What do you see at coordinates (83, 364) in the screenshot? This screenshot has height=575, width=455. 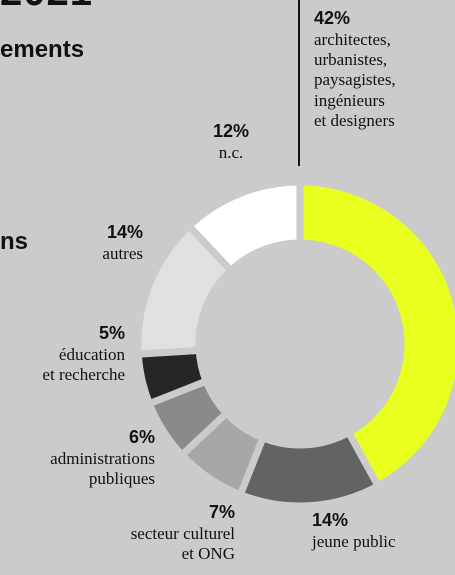 I see `label-education-text: éducation et recherche` at bounding box center [83, 364].